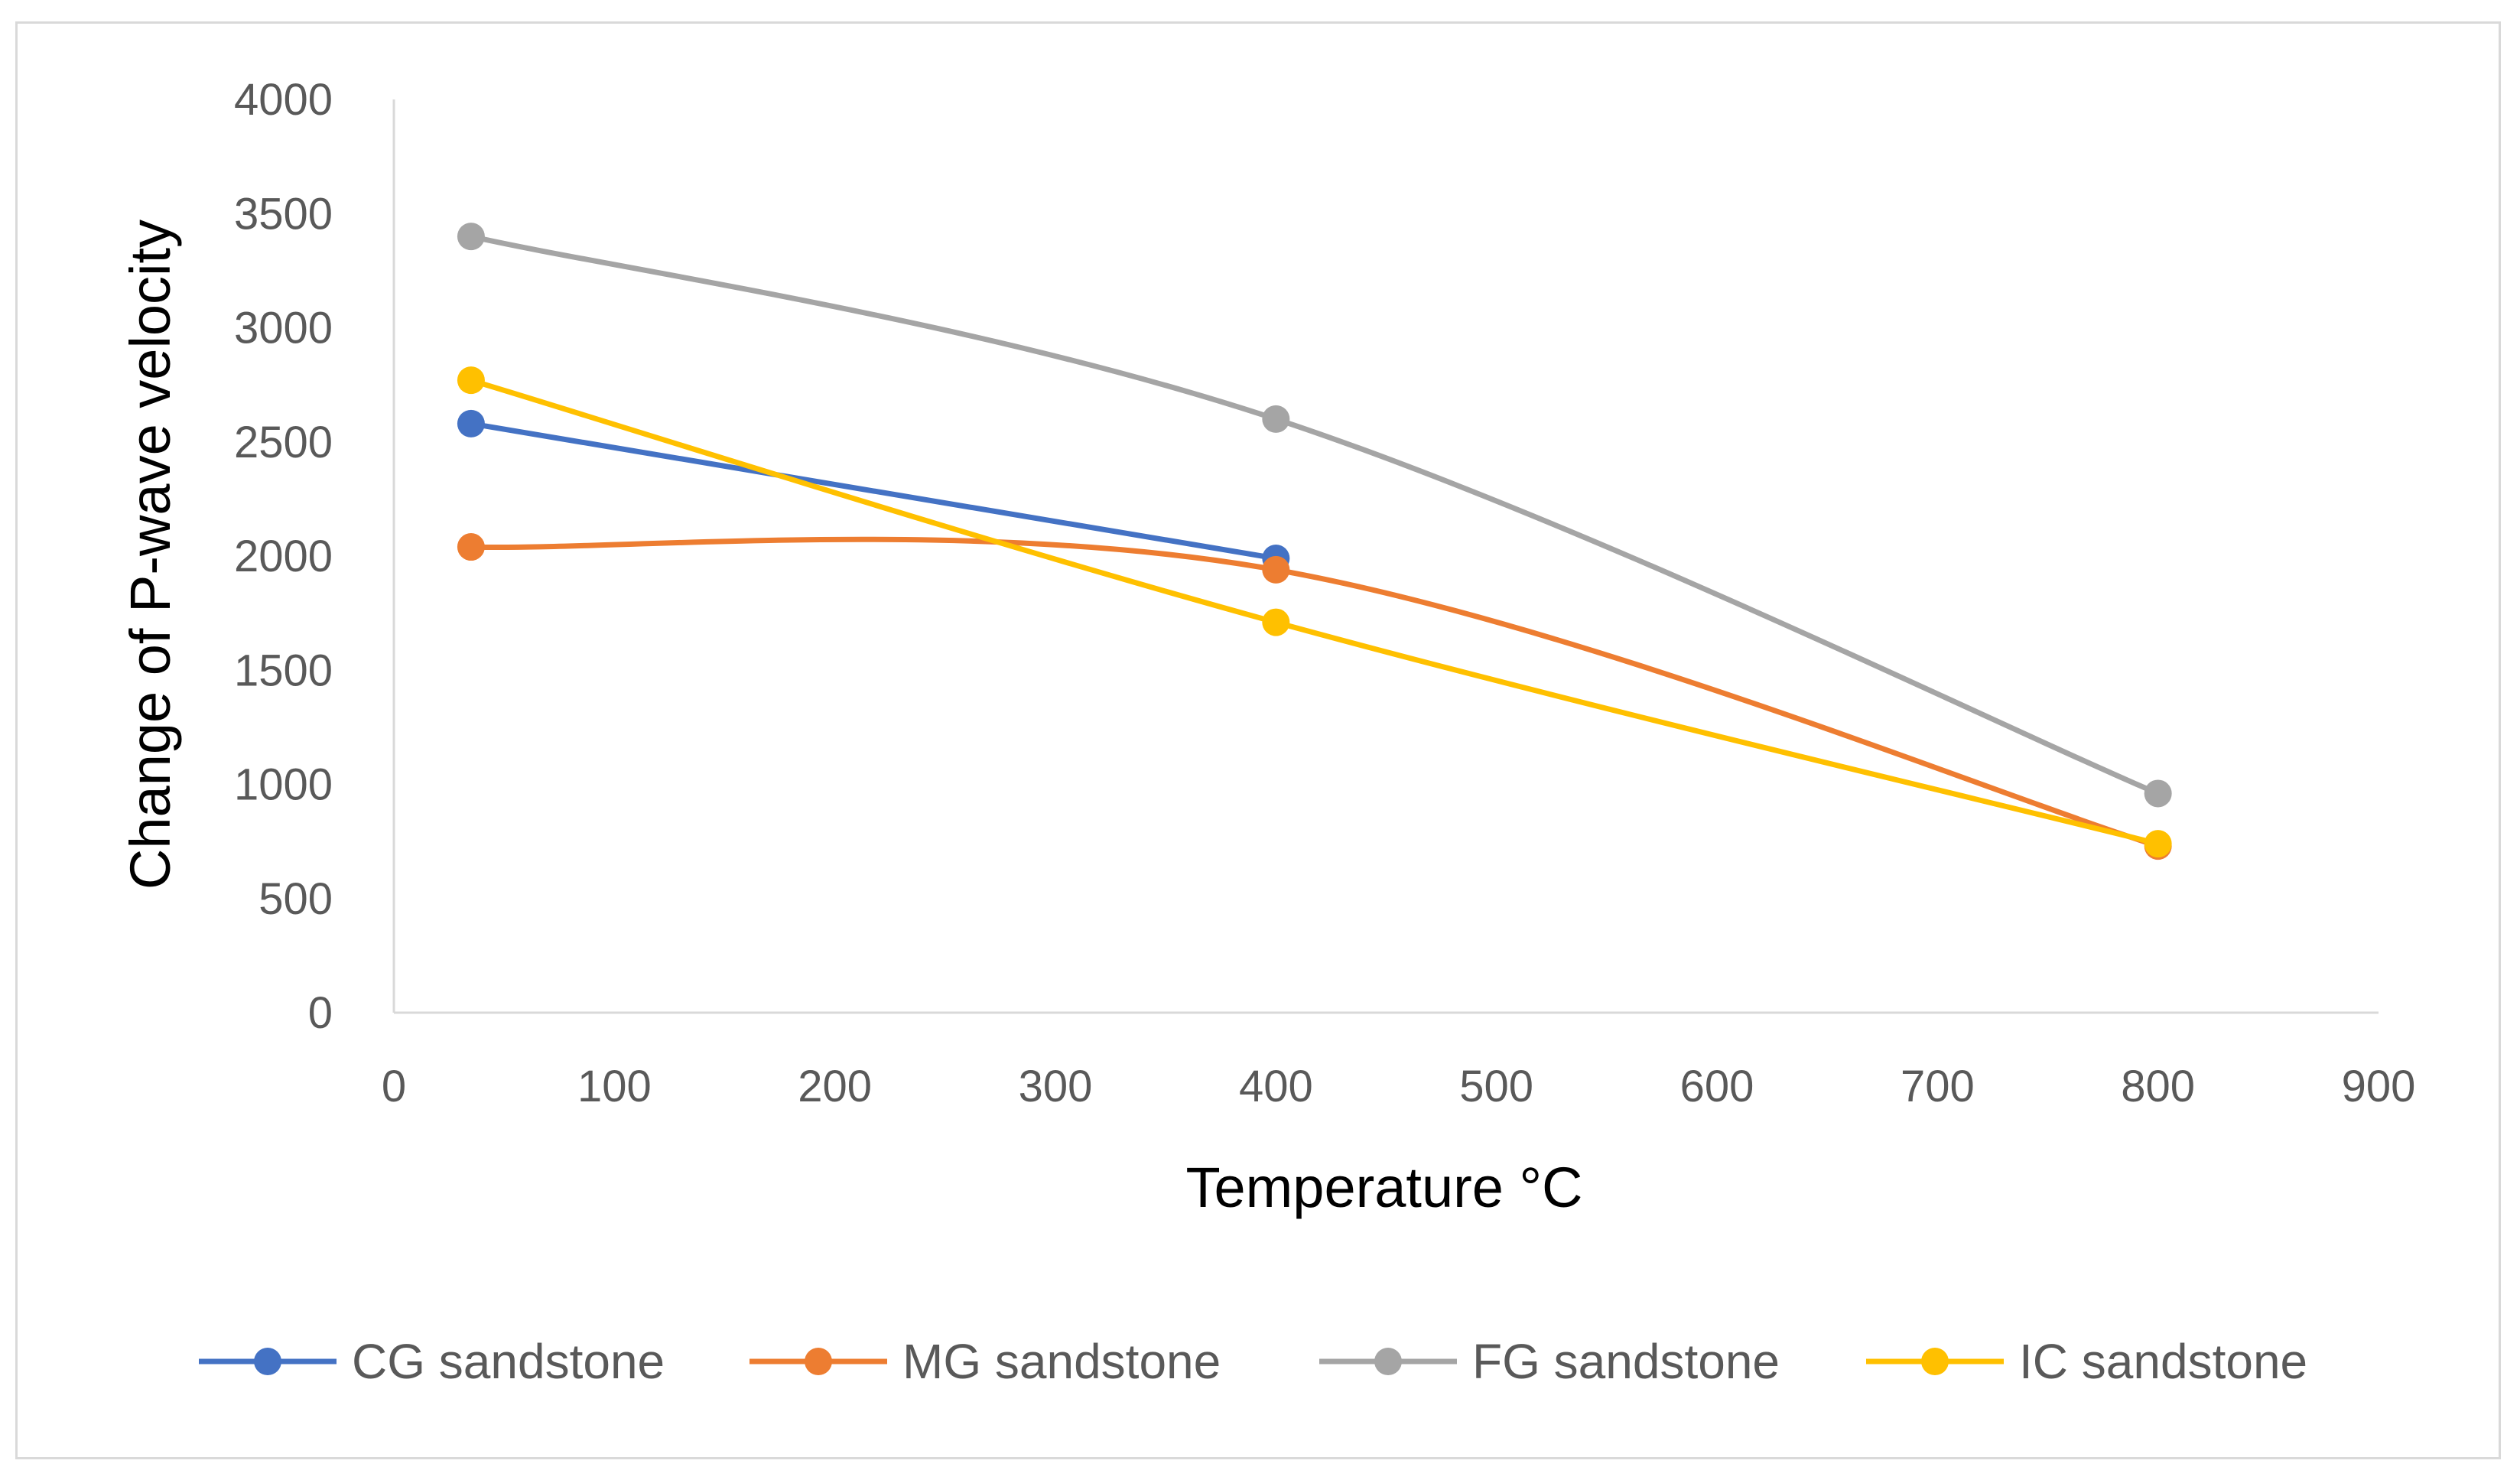  I want to click on legend-label-ic-sandstone: IC sandstone, so click(2163, 1361).